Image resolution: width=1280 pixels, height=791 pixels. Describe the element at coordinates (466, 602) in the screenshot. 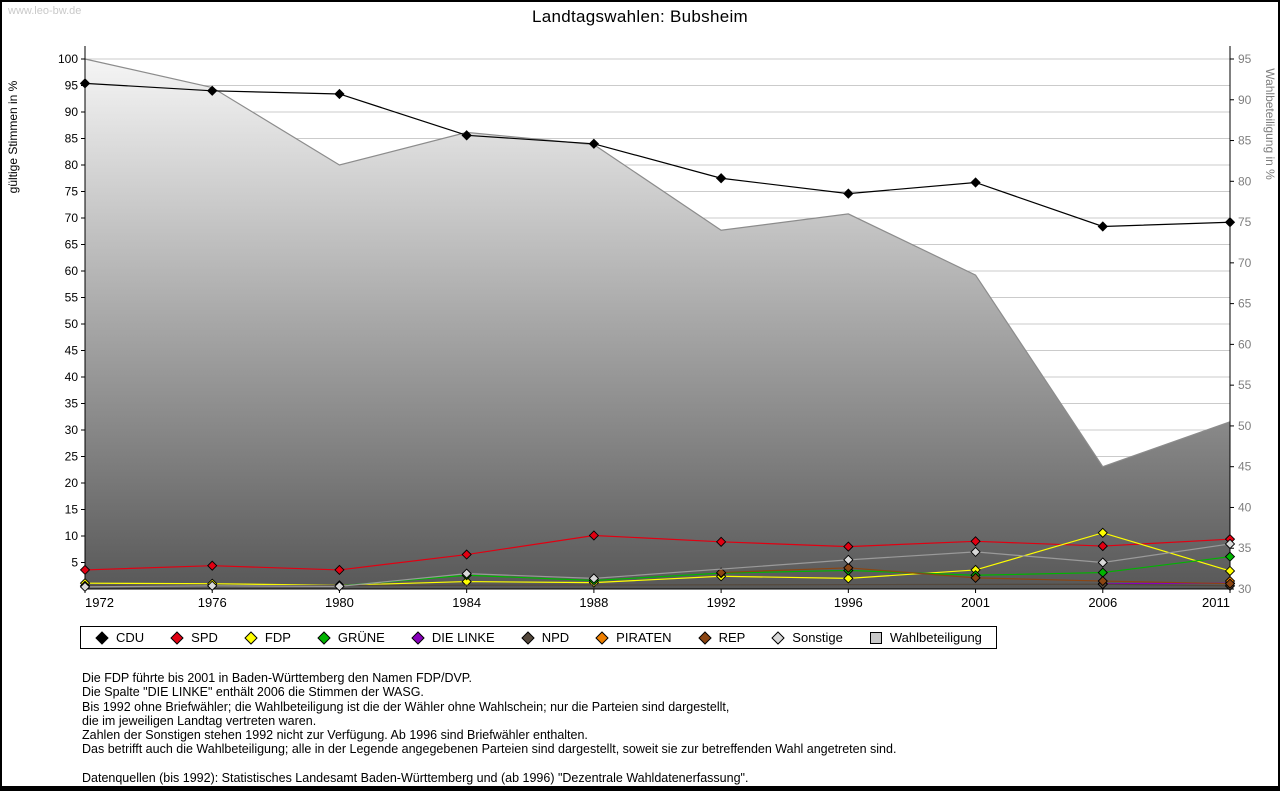

I see `svg-text: 1984` at that location.